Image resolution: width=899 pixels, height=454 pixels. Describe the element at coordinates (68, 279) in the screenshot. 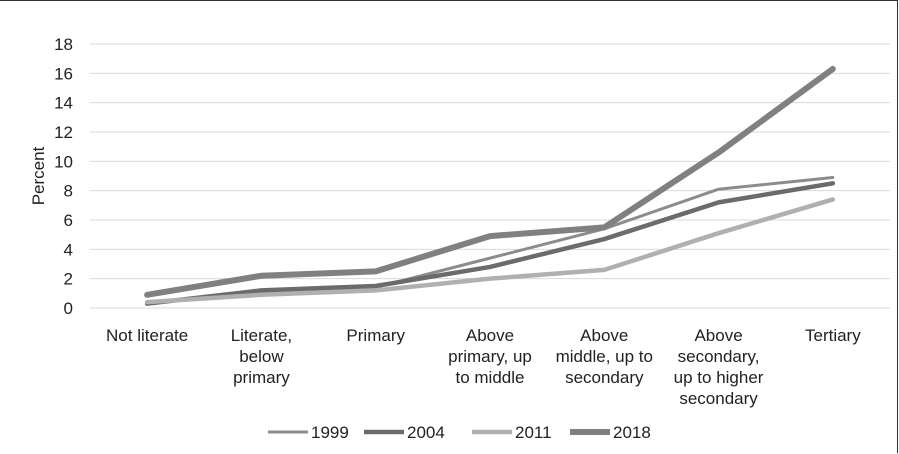

I see `y-tick-label: 2` at that location.